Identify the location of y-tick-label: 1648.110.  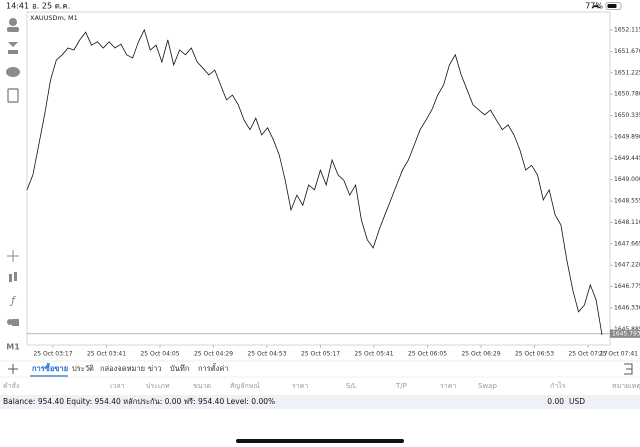
(627, 222).